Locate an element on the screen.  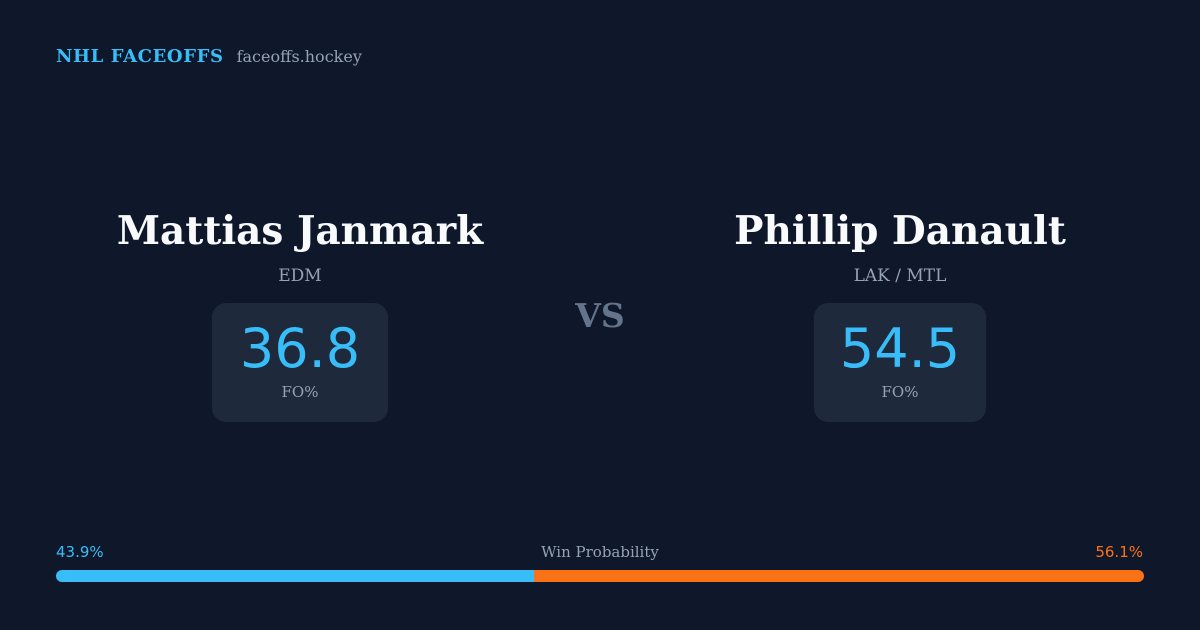
player-right-stat-label: FO% is located at coordinates (900, 392).